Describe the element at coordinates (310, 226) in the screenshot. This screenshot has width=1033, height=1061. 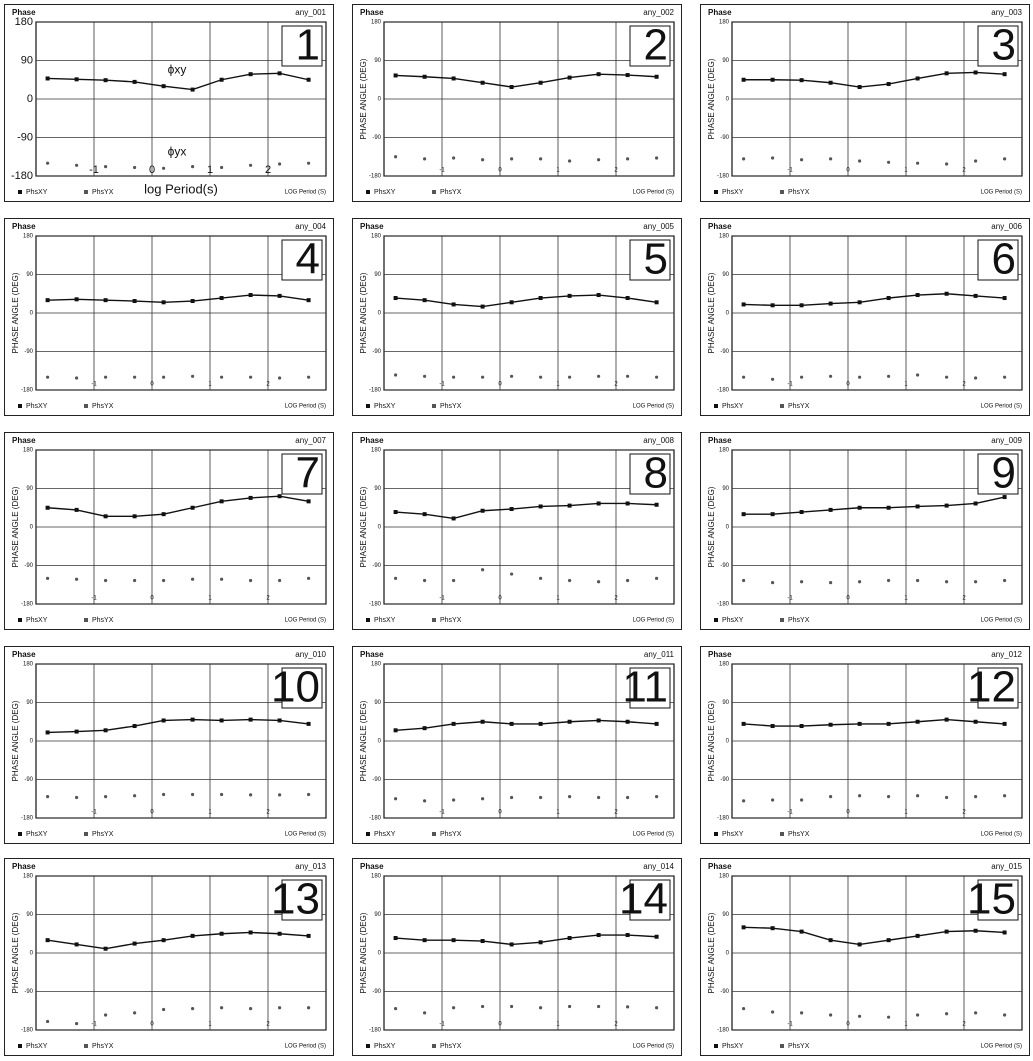
I see `site-name: any_004` at that location.